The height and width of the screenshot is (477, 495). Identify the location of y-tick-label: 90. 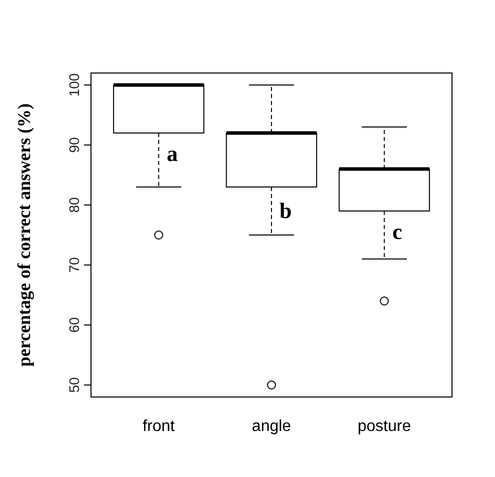
(74, 145).